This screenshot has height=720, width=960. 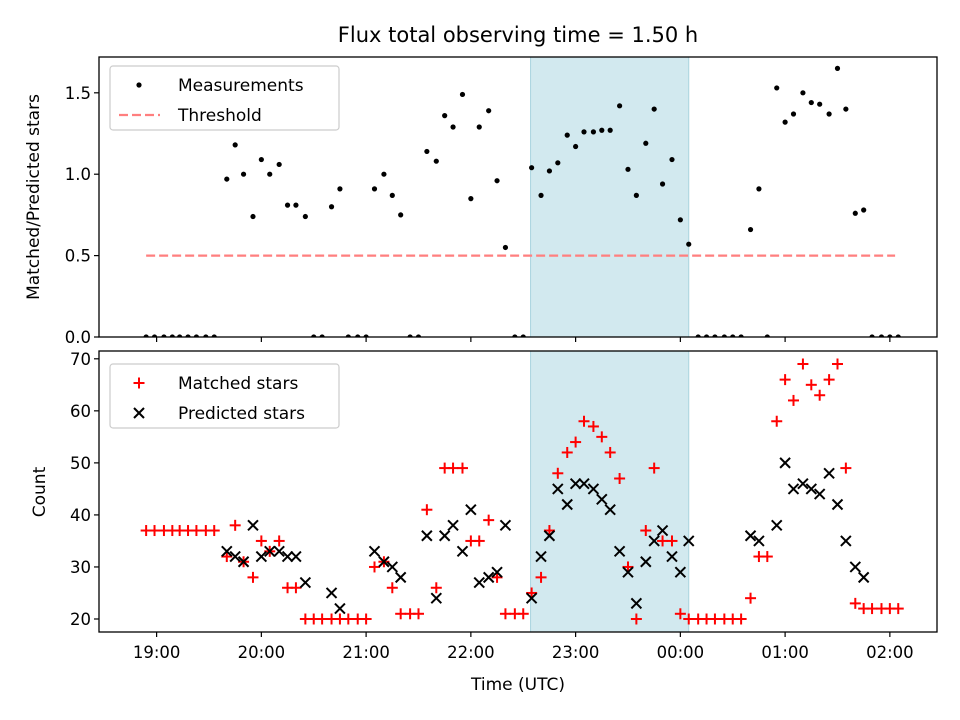 I want to click on bottom-series-1-point-43-b, so click(x=680, y=572).